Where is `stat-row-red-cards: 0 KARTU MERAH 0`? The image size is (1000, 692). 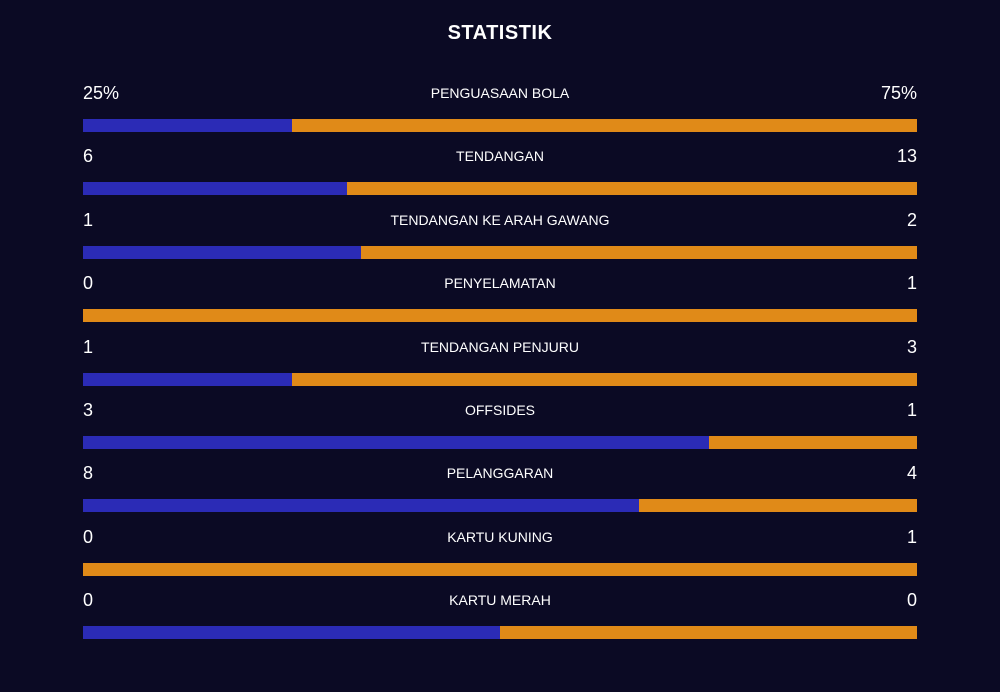
stat-row-red-cards: 0 KARTU MERAH 0 is located at coordinates (500, 618).